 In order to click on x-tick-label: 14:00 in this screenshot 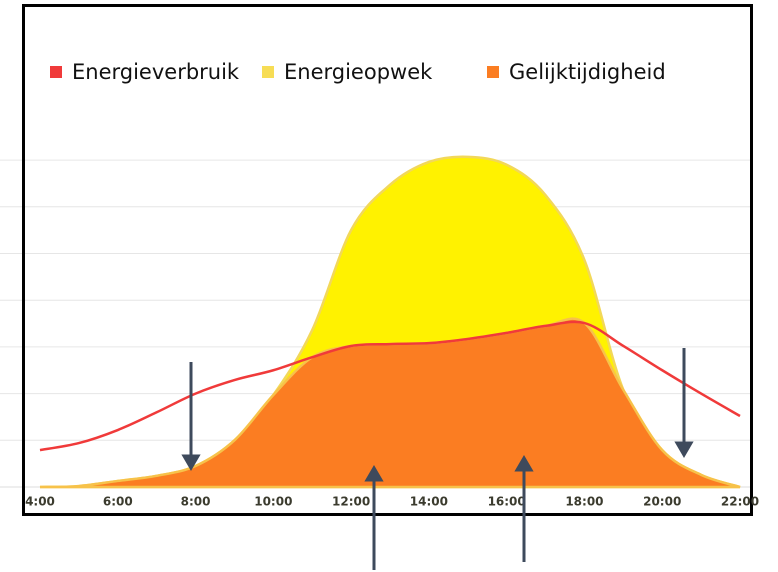, I will do `click(429, 502)`.